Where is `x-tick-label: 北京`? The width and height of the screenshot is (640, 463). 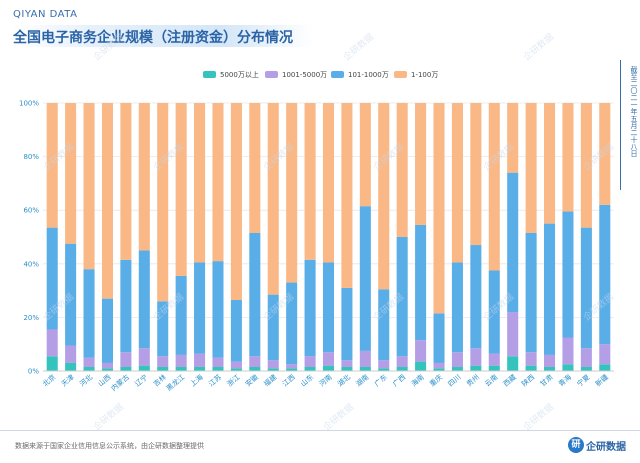 x-tick-label: 北京 is located at coordinates (49, 380).